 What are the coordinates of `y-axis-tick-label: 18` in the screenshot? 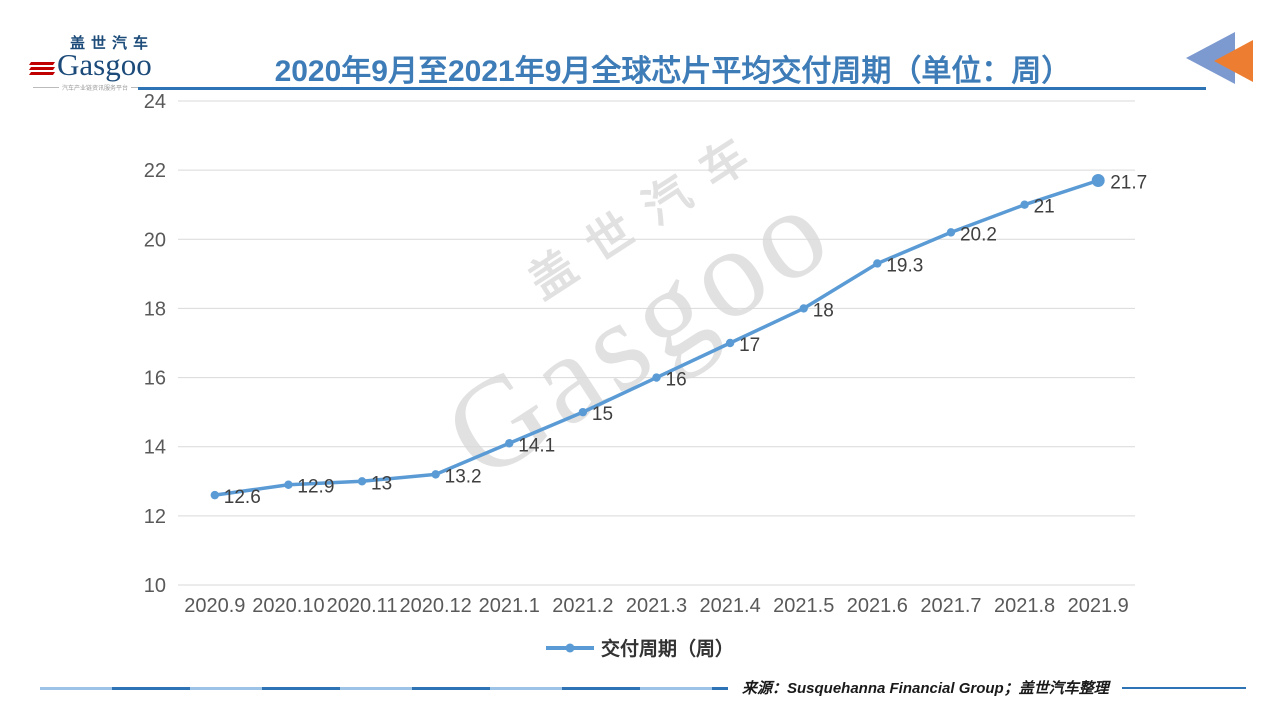 It's located at (155, 309).